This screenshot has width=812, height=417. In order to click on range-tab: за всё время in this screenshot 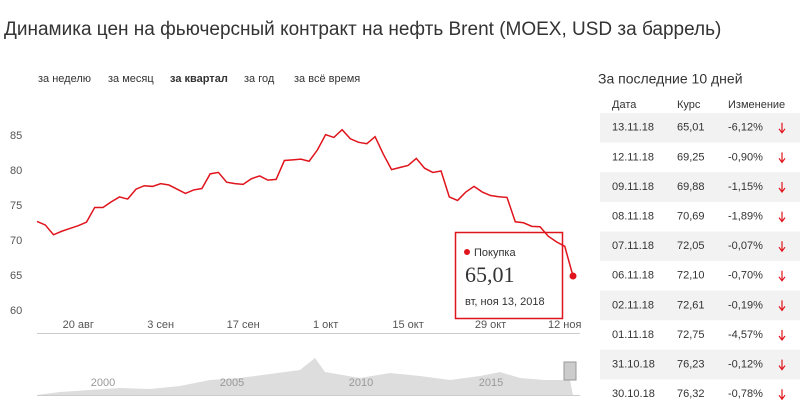, I will do `click(327, 79)`.